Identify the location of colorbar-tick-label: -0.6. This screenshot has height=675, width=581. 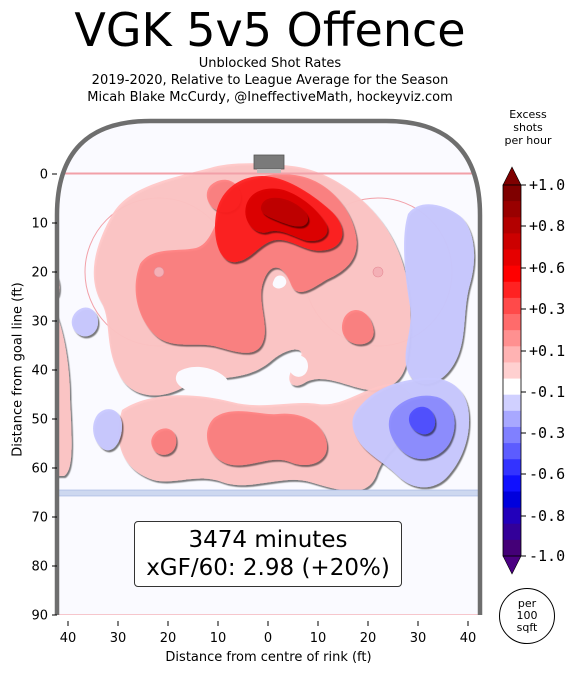
(547, 474).